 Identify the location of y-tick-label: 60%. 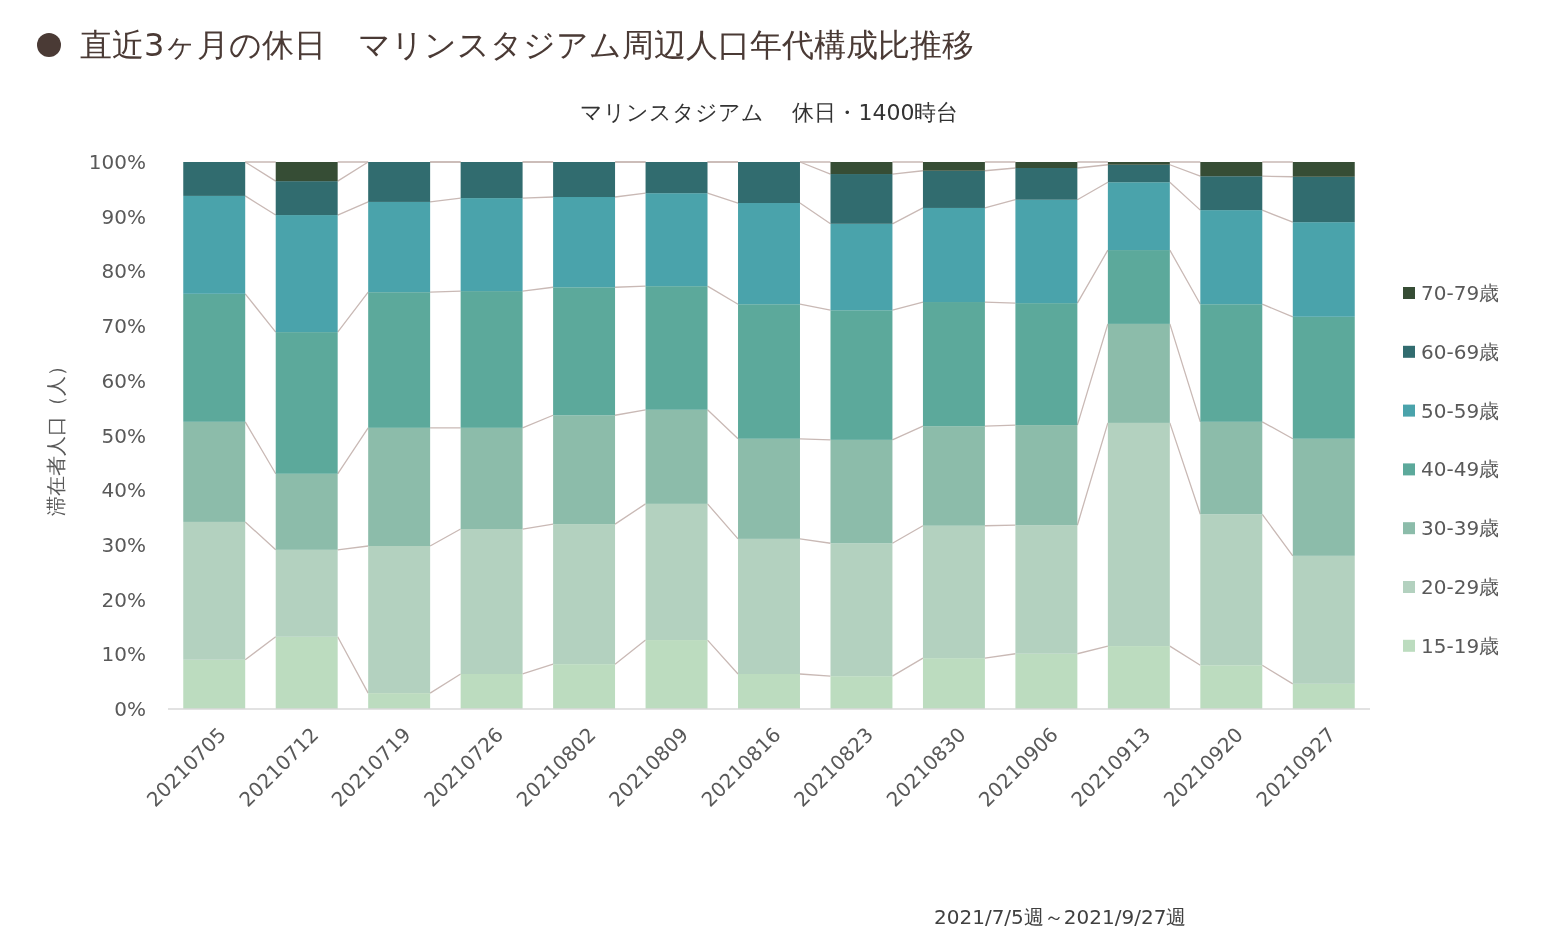
(123, 380).